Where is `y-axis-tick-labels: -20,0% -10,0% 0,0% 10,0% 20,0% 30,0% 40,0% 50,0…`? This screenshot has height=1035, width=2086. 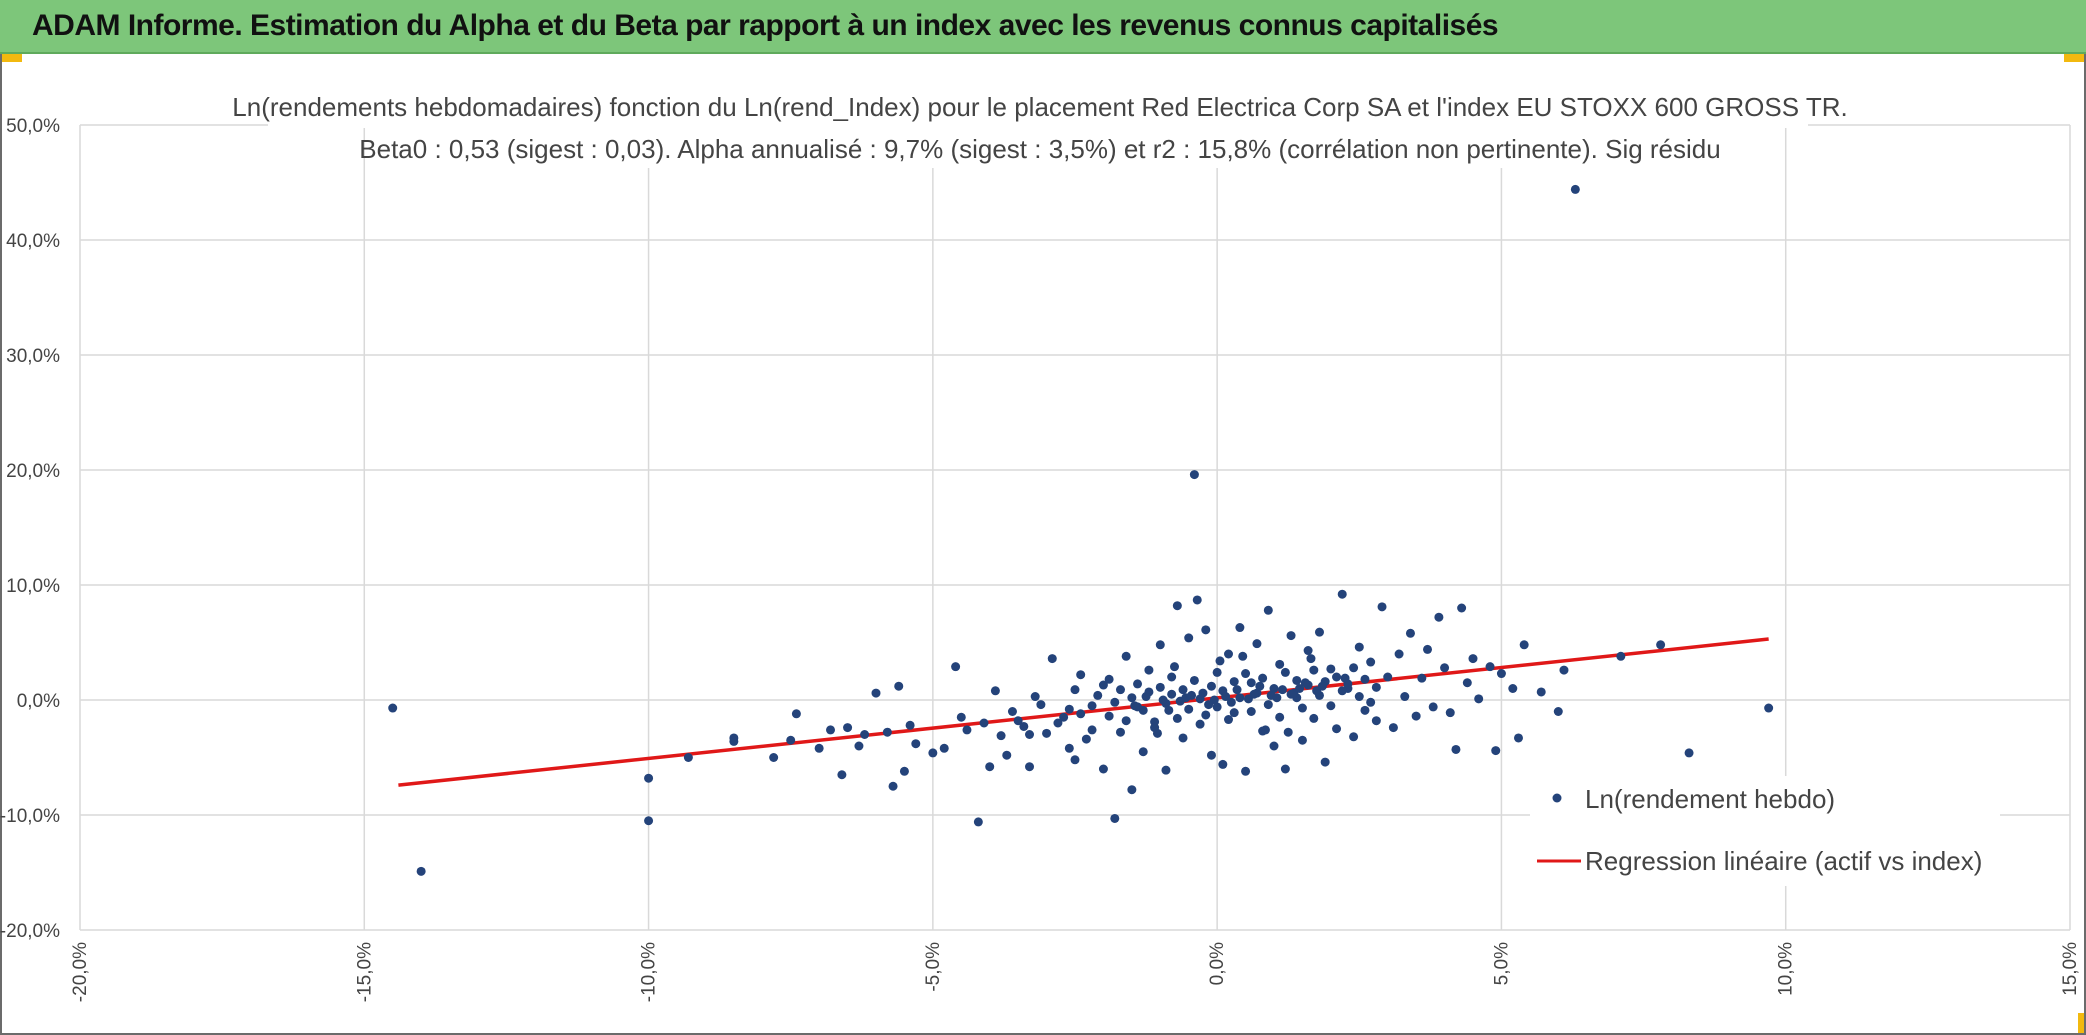 y-axis-tick-labels: -20,0% -10,0% 0,0% 10,0% 20,0% 30,0% 40,0% 50,0… is located at coordinates (30, 529).